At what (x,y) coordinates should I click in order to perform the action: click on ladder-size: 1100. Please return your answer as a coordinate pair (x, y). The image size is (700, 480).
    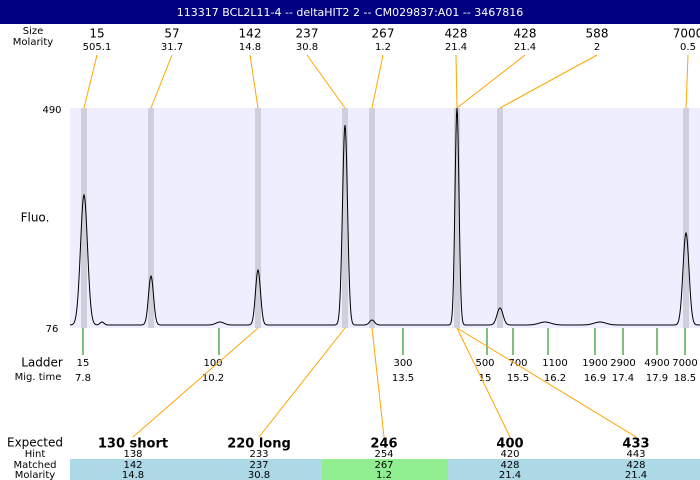
    Looking at the image, I should click on (554, 363).